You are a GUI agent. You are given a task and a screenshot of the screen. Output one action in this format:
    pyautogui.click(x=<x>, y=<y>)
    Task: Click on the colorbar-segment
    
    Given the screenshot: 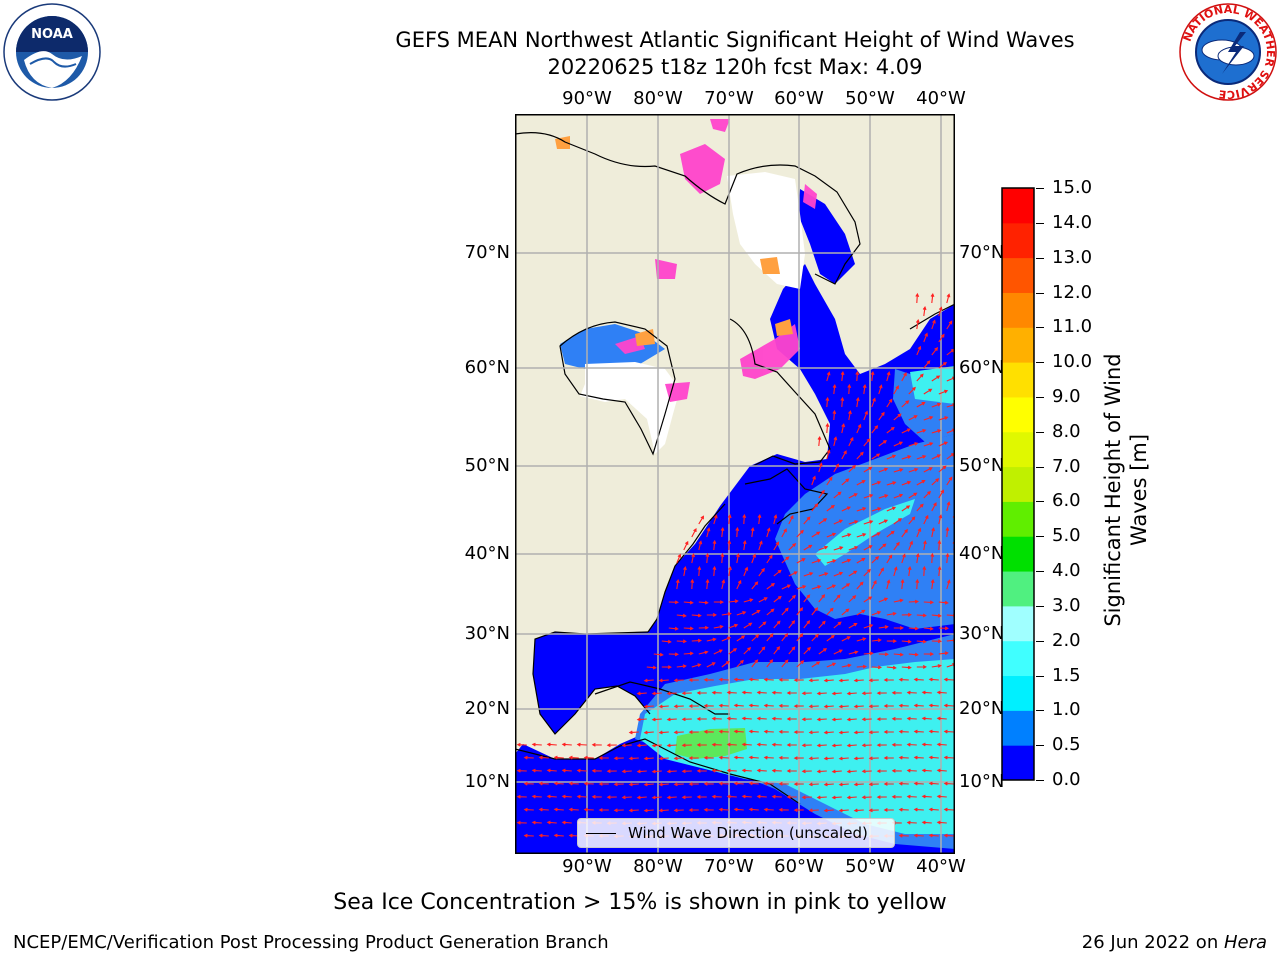 What is the action you would take?
    pyautogui.click(x=1018, y=380)
    